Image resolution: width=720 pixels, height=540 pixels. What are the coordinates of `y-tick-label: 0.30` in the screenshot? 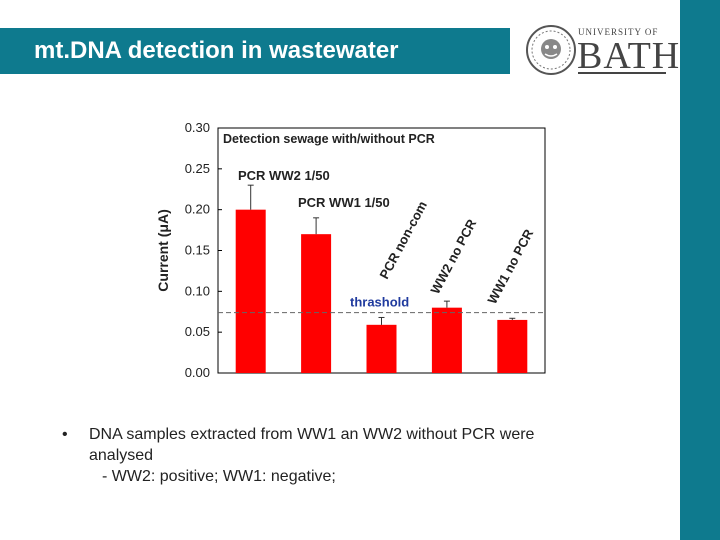 It's located at (197, 127).